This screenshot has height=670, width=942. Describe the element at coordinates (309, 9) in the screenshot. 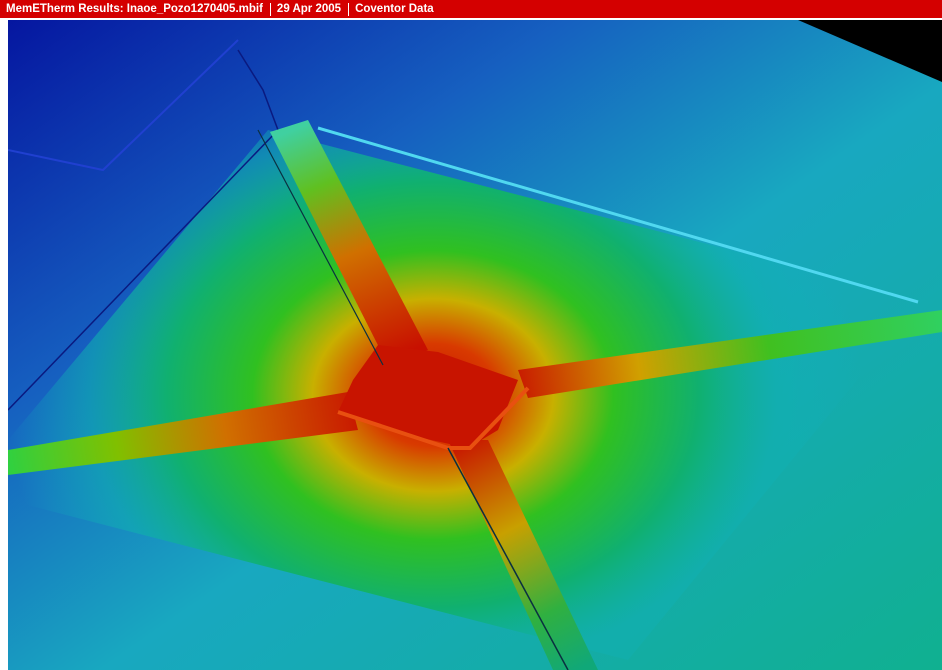

I see `result-date: 29 Apr 2005` at that location.